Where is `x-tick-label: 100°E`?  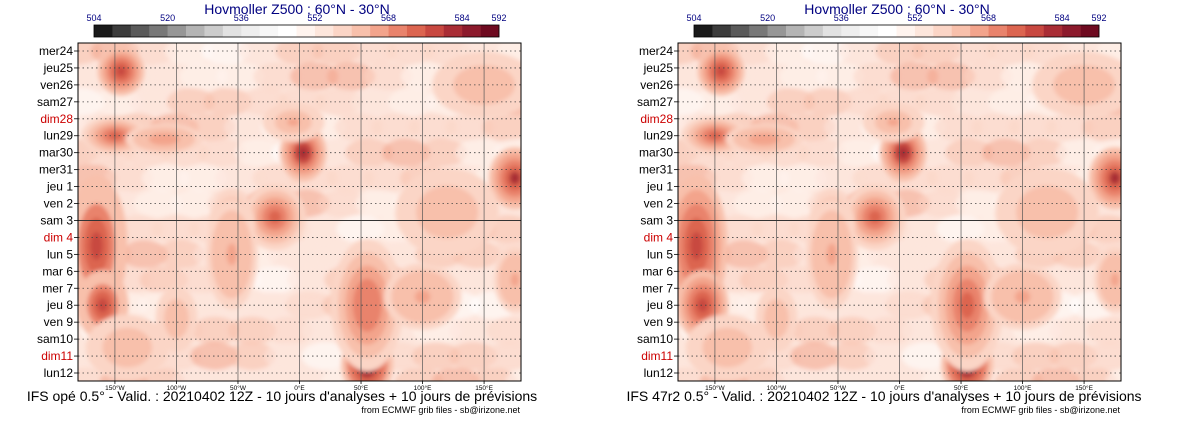
x-tick-label: 100°E is located at coordinates (1023, 388).